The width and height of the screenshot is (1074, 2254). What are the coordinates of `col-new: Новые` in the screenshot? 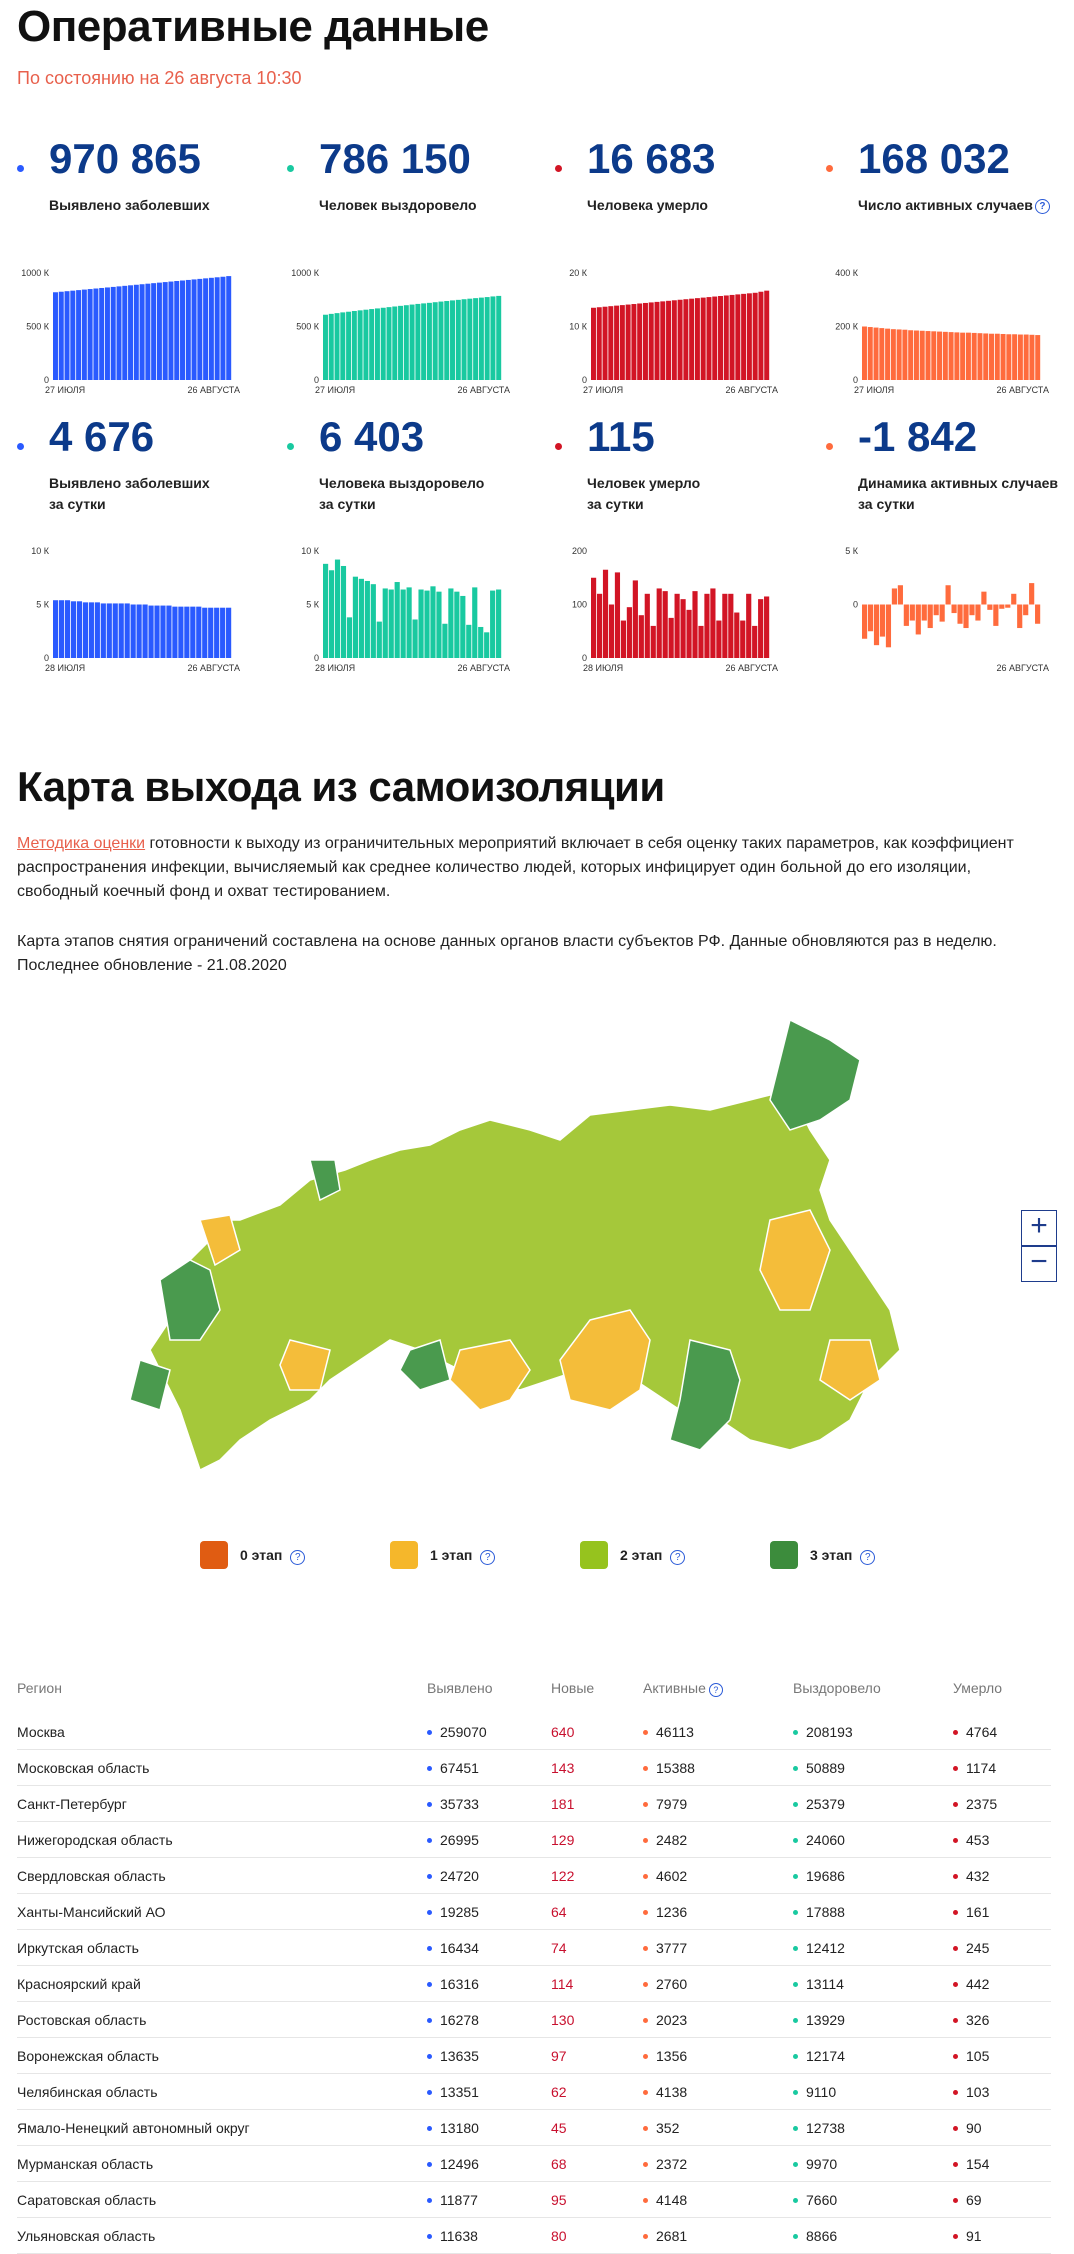 It's located at (573, 1688).